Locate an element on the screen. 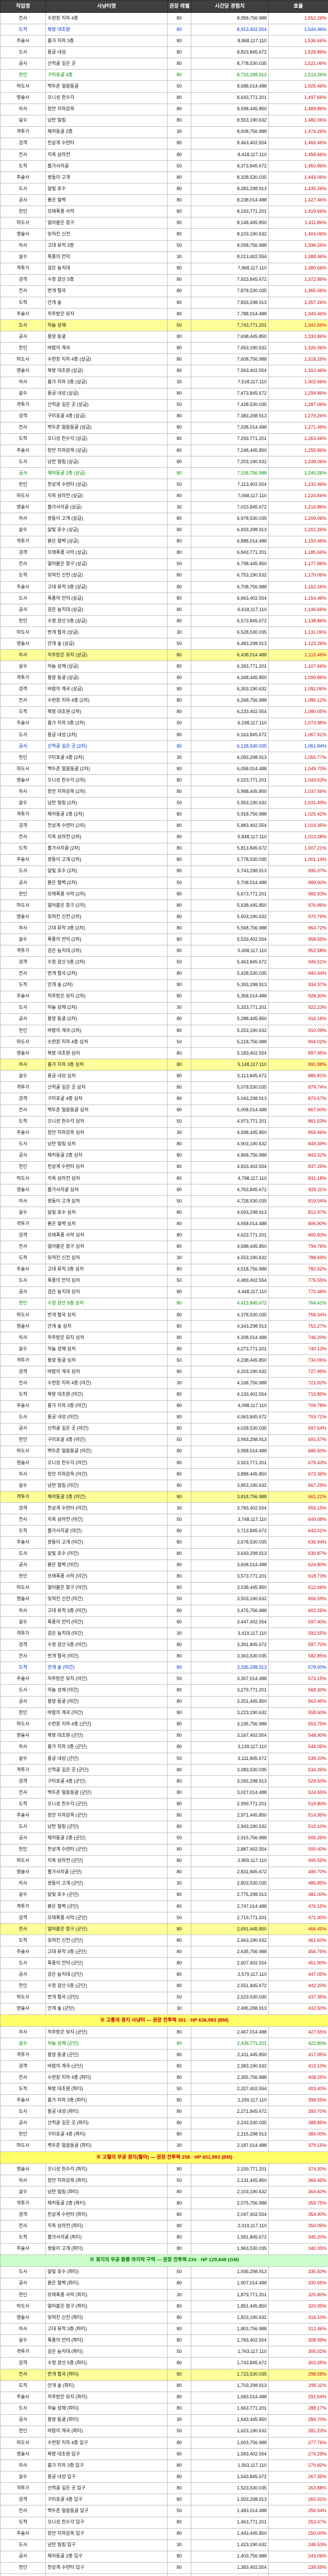 This screenshot has width=328, height=2576. efficiency-cell: 250.00% is located at coordinates (298, 2534).